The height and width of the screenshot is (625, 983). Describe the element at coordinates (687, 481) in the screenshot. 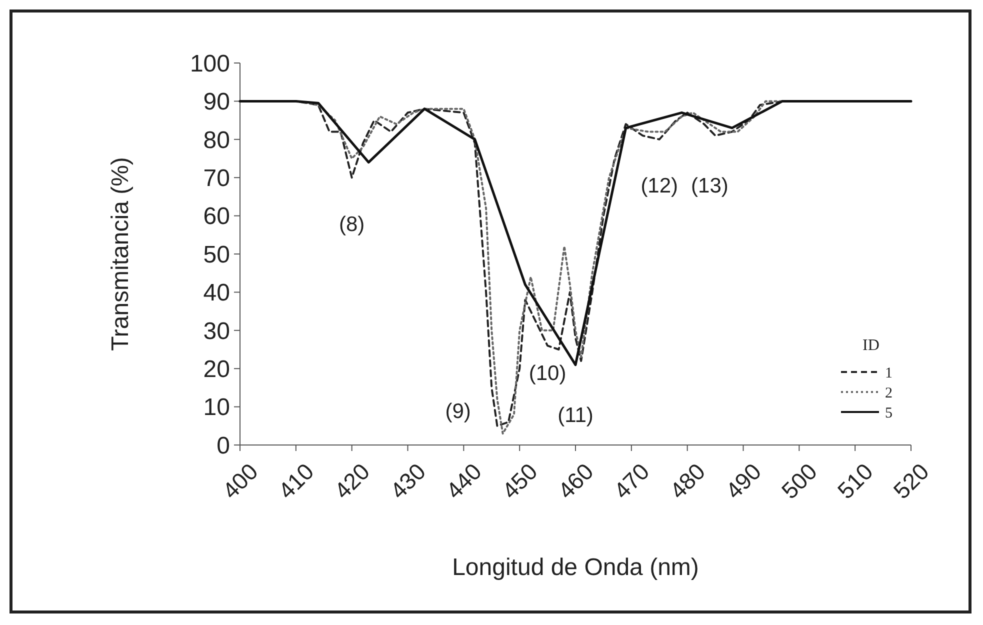

I see `x-tick-label: 480` at that location.